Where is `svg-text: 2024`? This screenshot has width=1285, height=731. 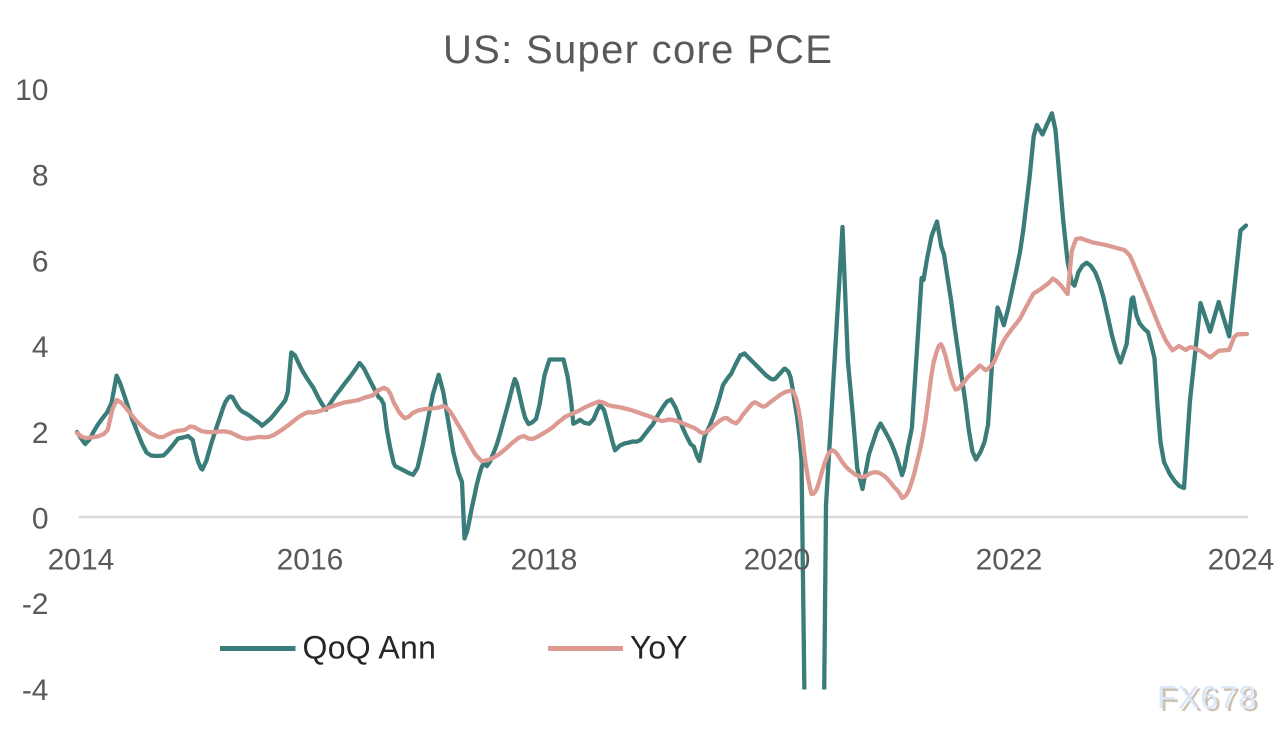 svg-text: 2024 is located at coordinates (1241, 560).